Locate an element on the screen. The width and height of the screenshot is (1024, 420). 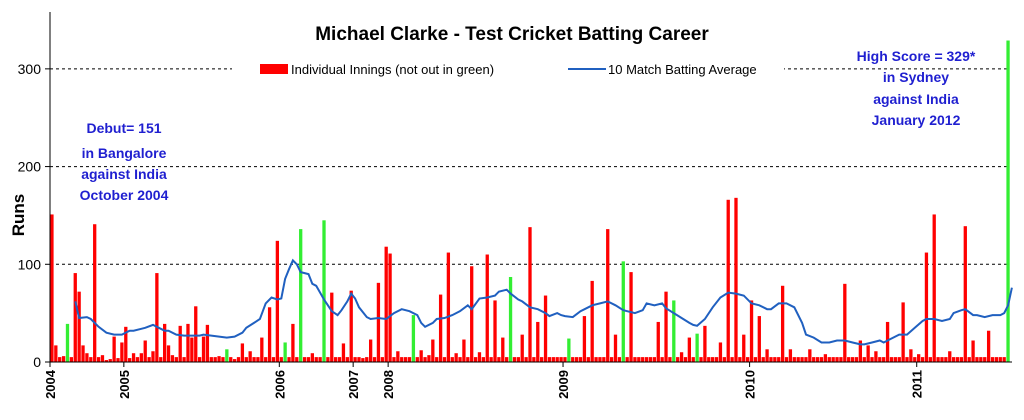
annotation-debut-line-4: October 2004 is located at coordinates (124, 195).